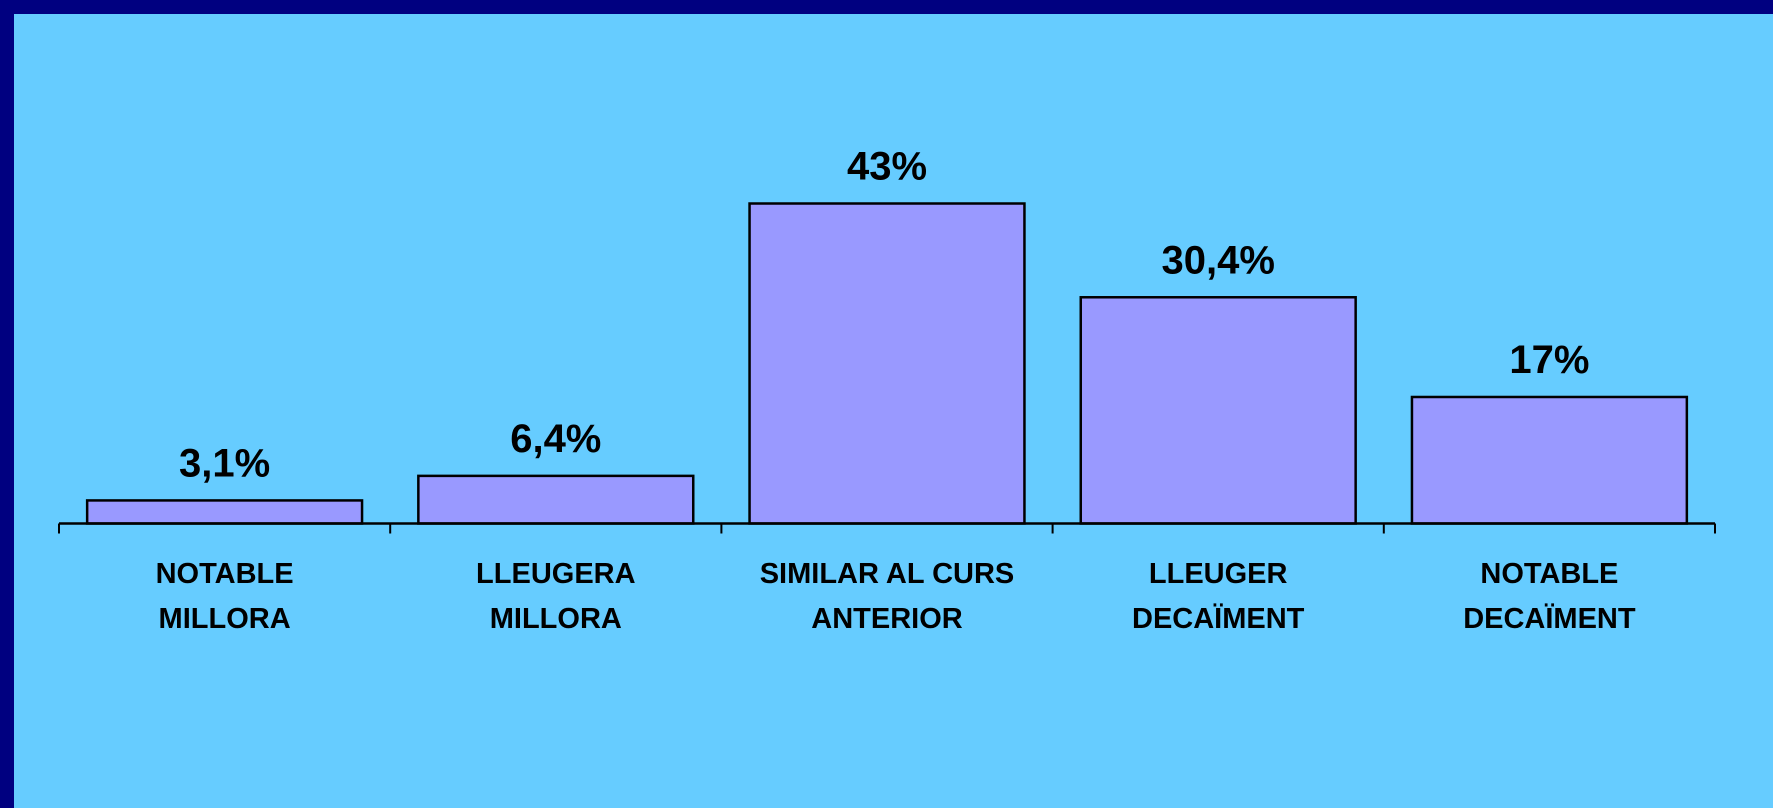 The width and height of the screenshot is (1773, 808). I want to click on value-label: 43%, so click(887, 167).